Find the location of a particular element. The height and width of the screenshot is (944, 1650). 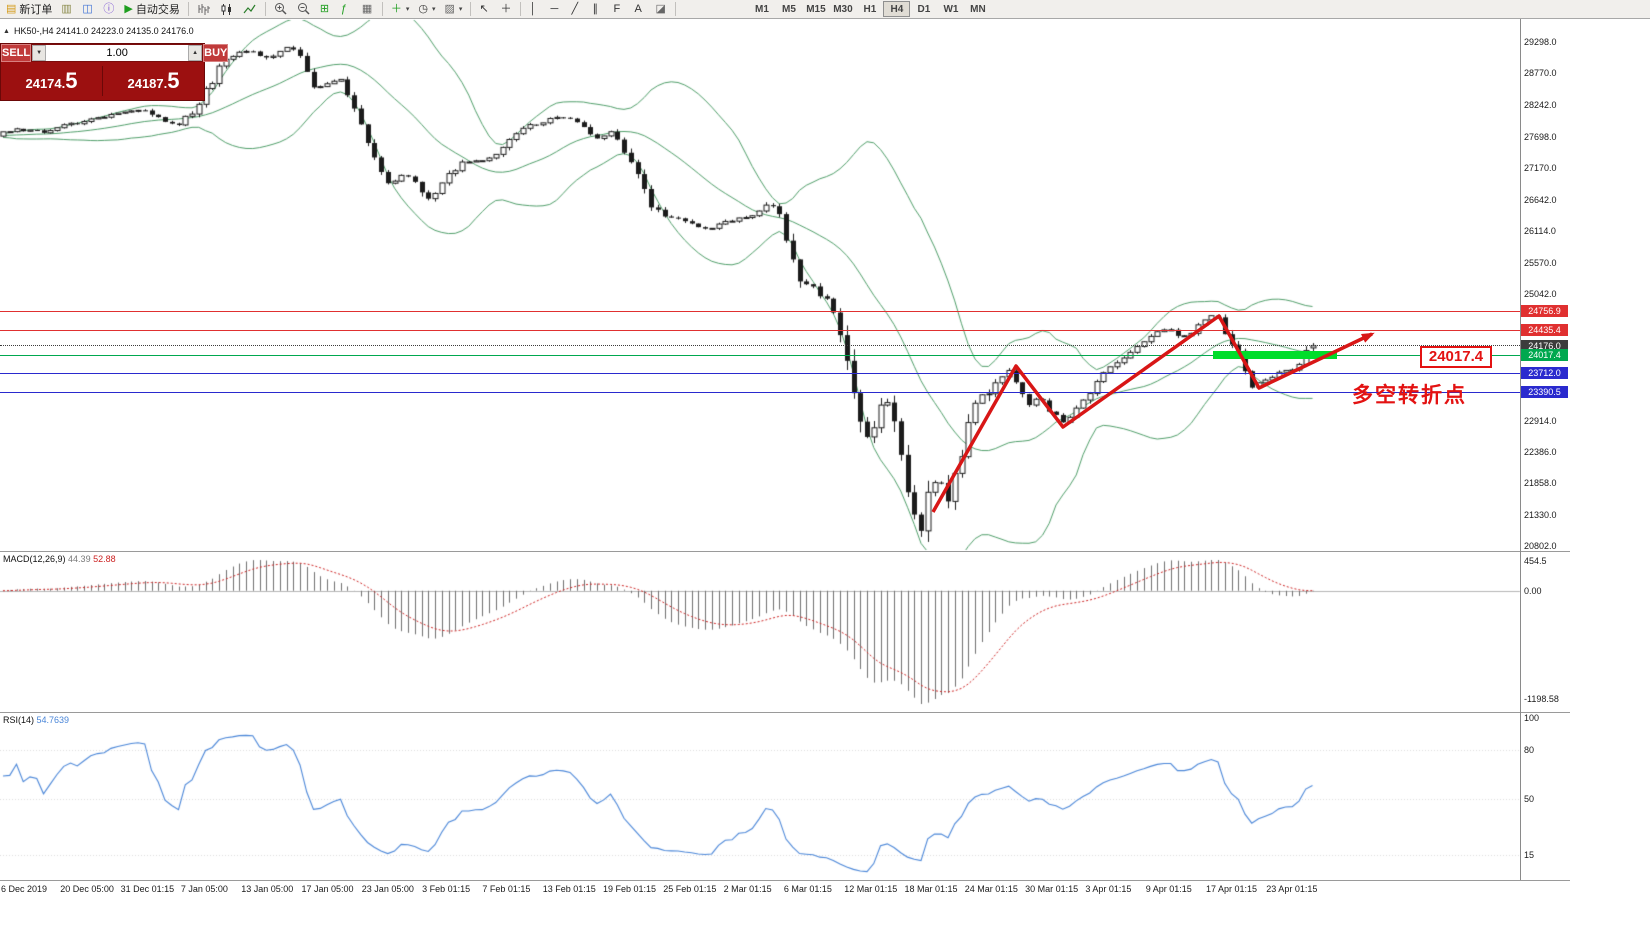

trendline-tool-button: ╱ is located at coordinates (577, 9).